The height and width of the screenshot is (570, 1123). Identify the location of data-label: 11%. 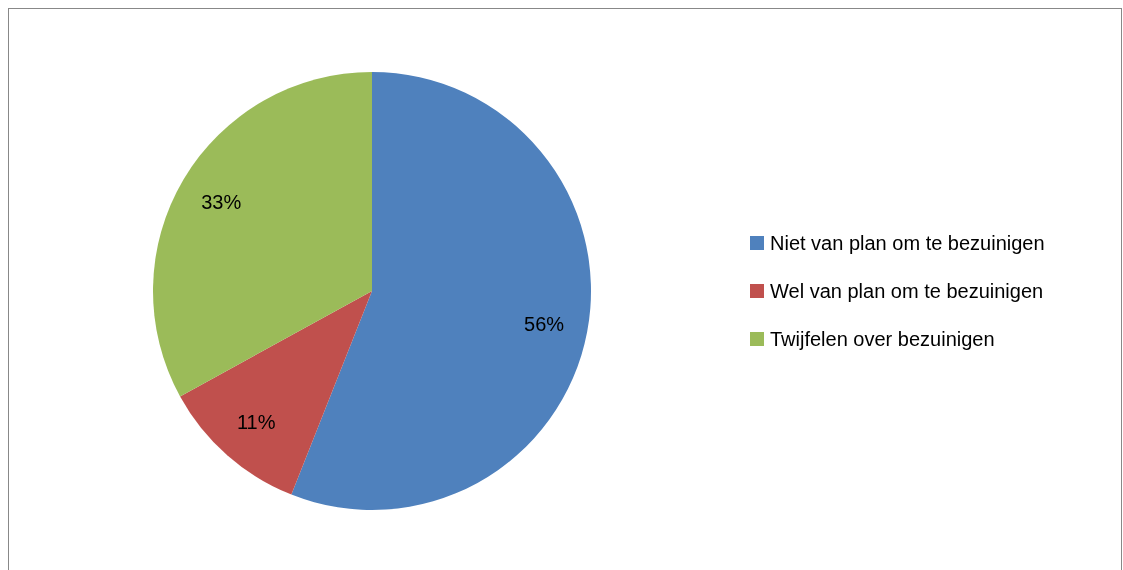
(256, 422).